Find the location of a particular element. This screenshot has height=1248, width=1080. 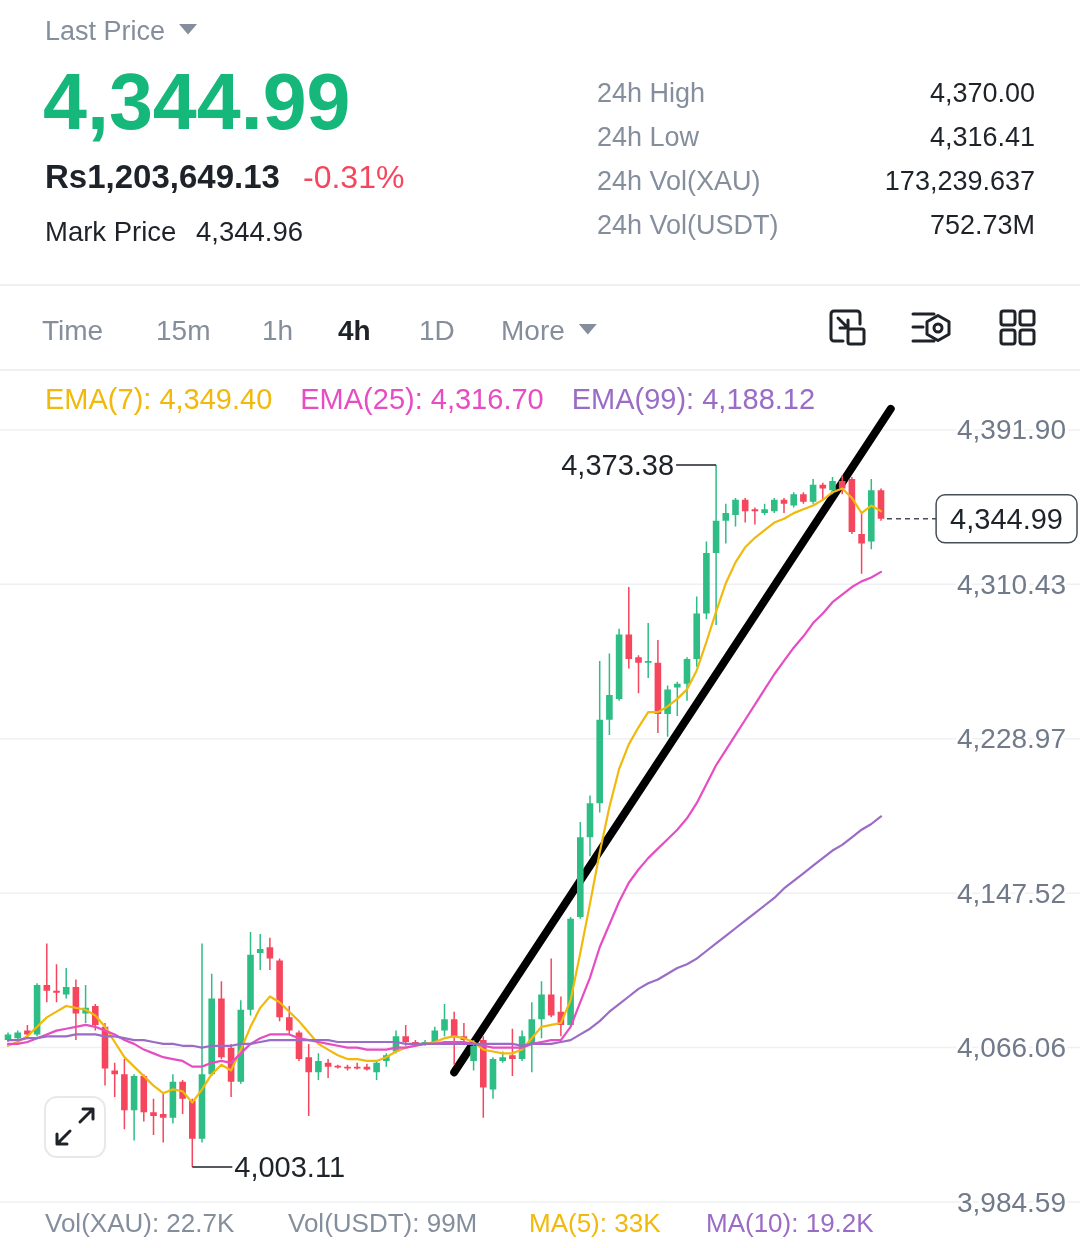

text: -0.31% is located at coordinates (354, 177).